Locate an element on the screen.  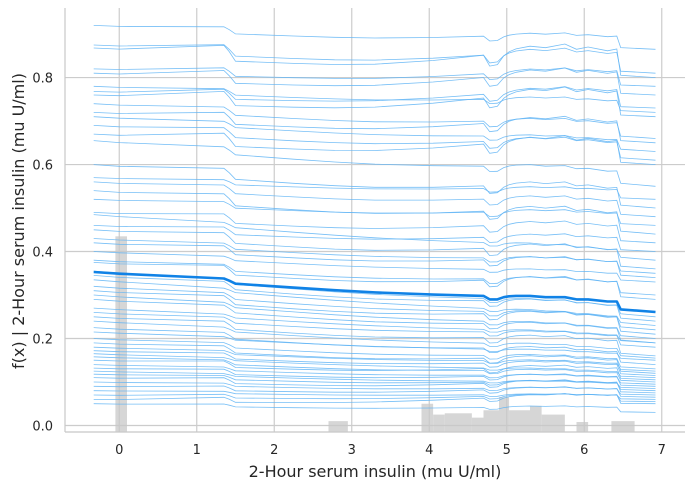
y-tick-labels: 0.0 0.2 0.4 0.6 0.8 is located at coordinates (42, 253).